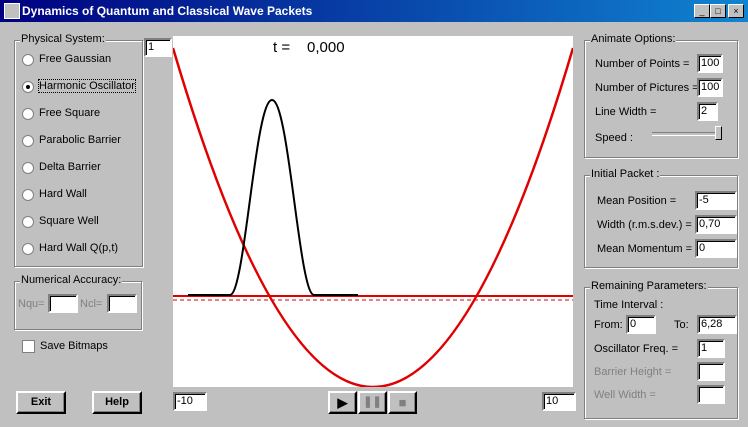  I want to click on field-label: Width (r.m.s.dev.) =, so click(644, 225).